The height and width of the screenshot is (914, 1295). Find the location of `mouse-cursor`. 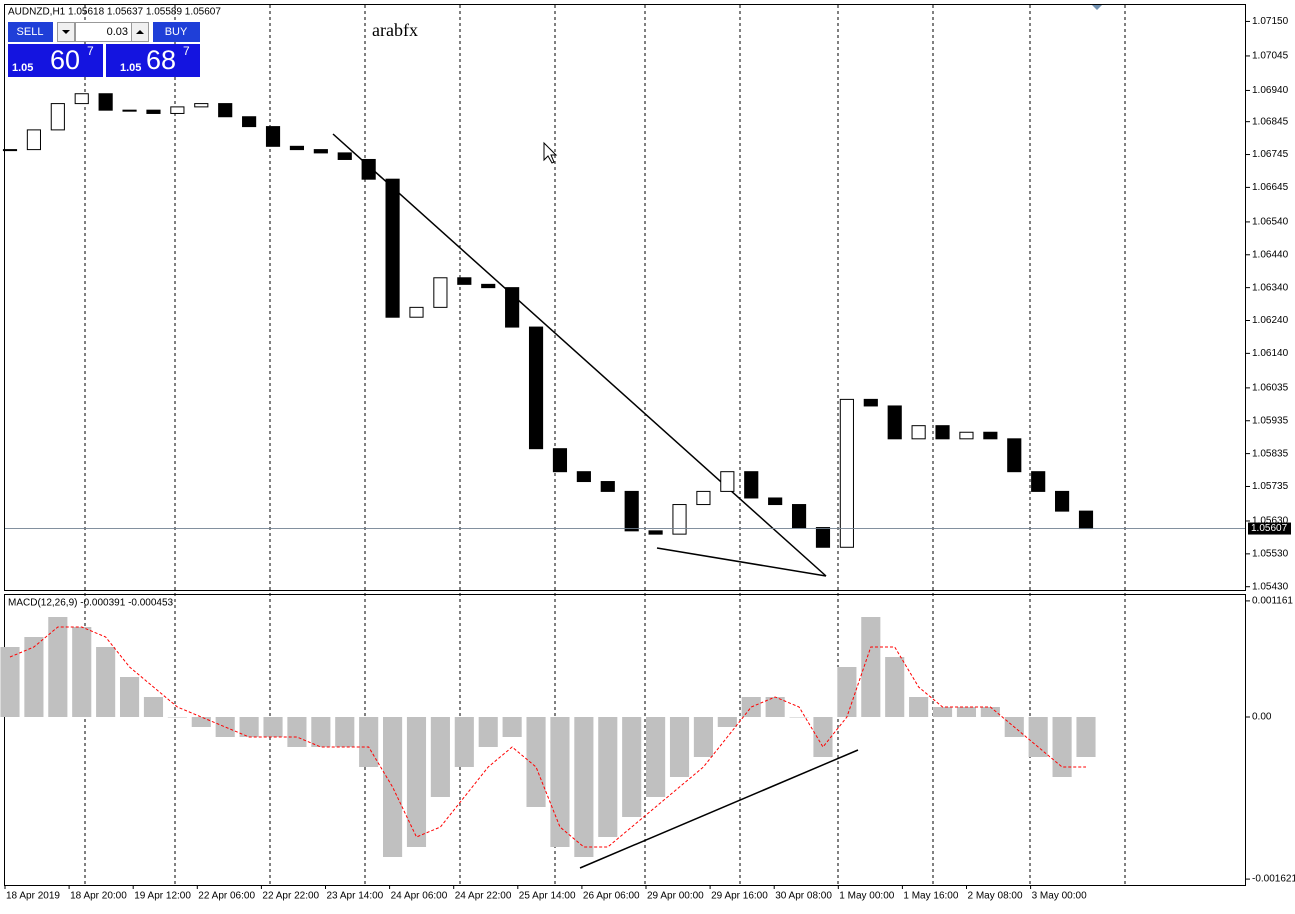

mouse-cursor is located at coordinates (550, 152).